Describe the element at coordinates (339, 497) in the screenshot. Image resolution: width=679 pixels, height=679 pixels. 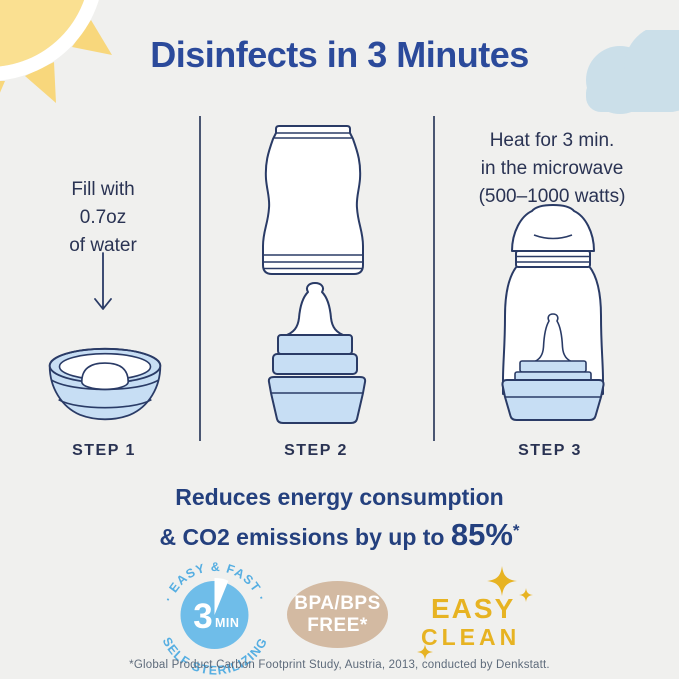
I see `headline-line1: Reduces energy consumption` at that location.